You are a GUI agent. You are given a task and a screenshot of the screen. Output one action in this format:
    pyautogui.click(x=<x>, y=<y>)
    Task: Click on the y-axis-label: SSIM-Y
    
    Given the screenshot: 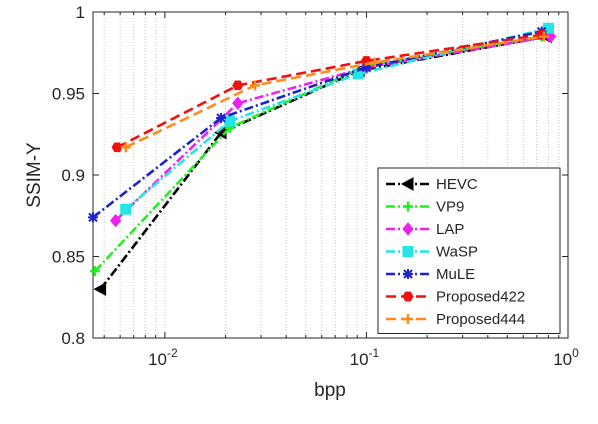 What is the action you would take?
    pyautogui.click(x=34, y=175)
    